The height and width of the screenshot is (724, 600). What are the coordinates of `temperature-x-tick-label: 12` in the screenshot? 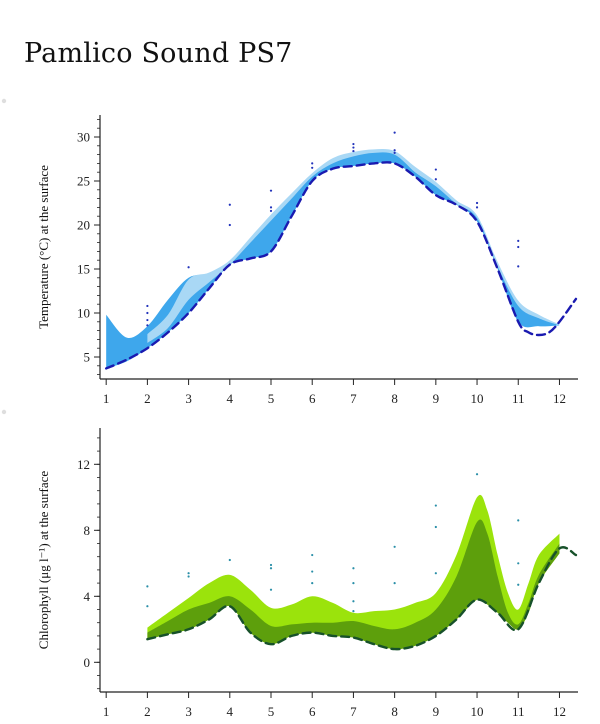 It's located at (559, 398).